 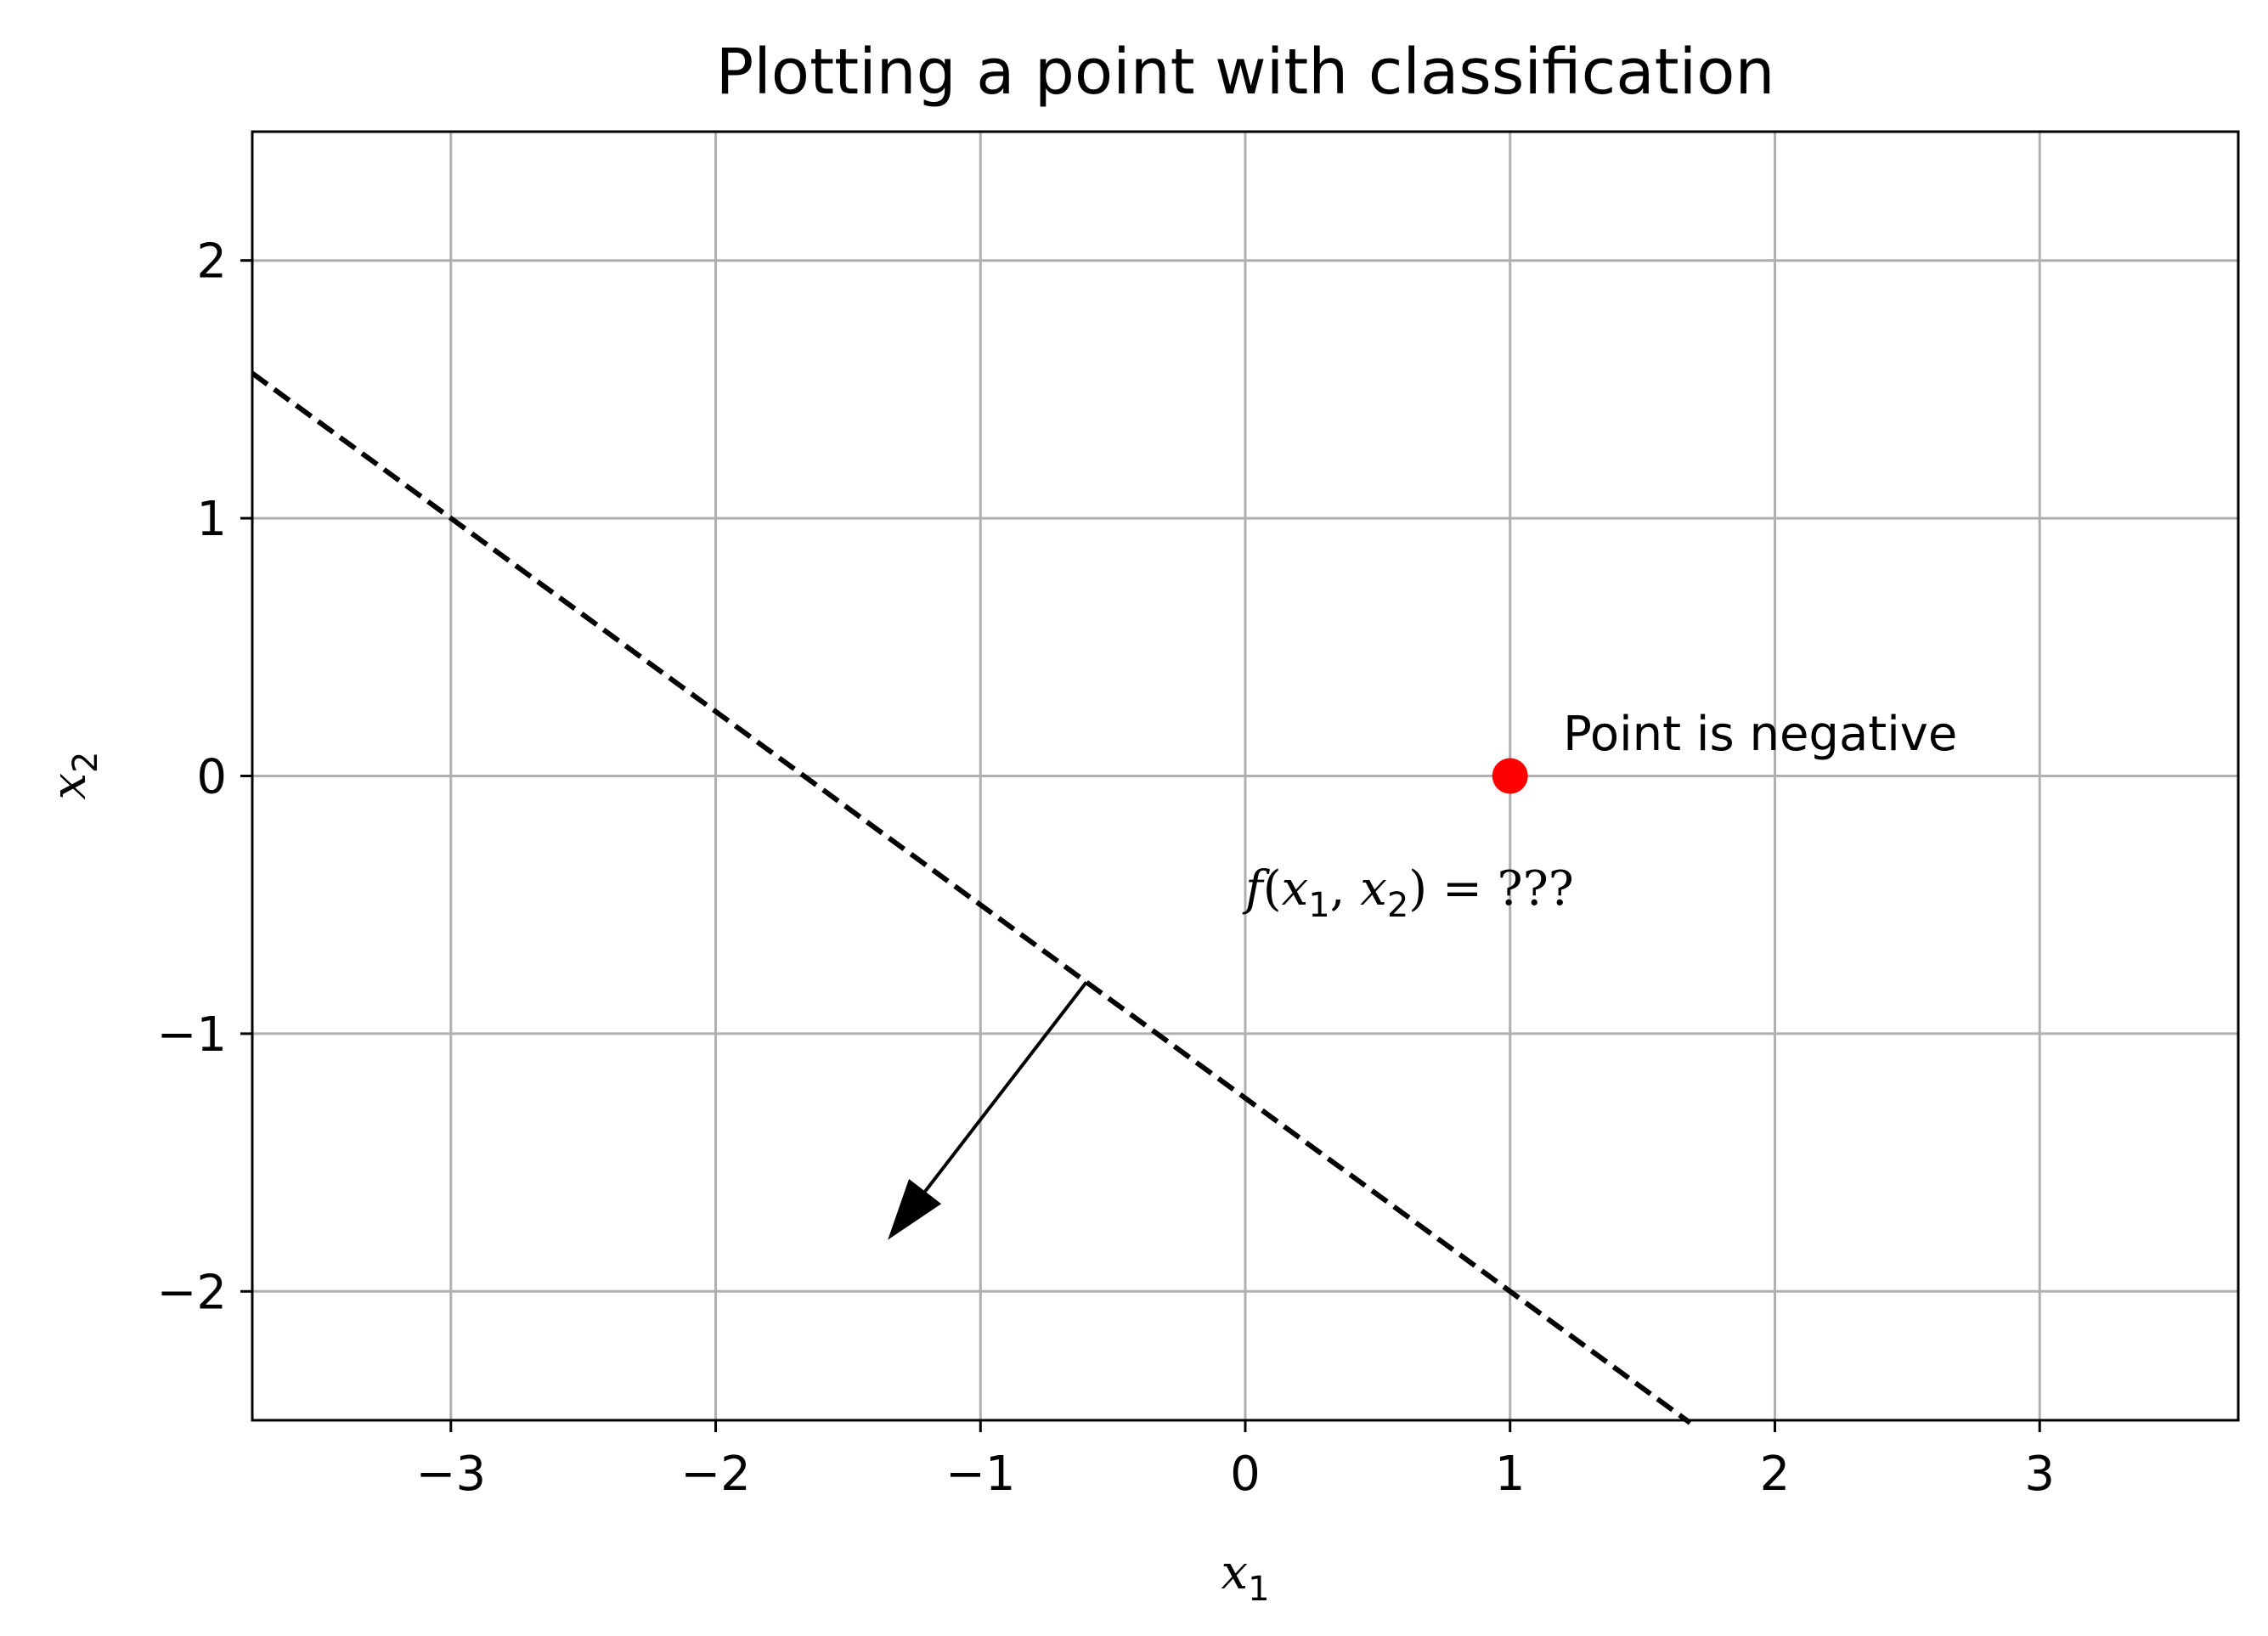 I want to click on classified-point, so click(x=1510, y=776).